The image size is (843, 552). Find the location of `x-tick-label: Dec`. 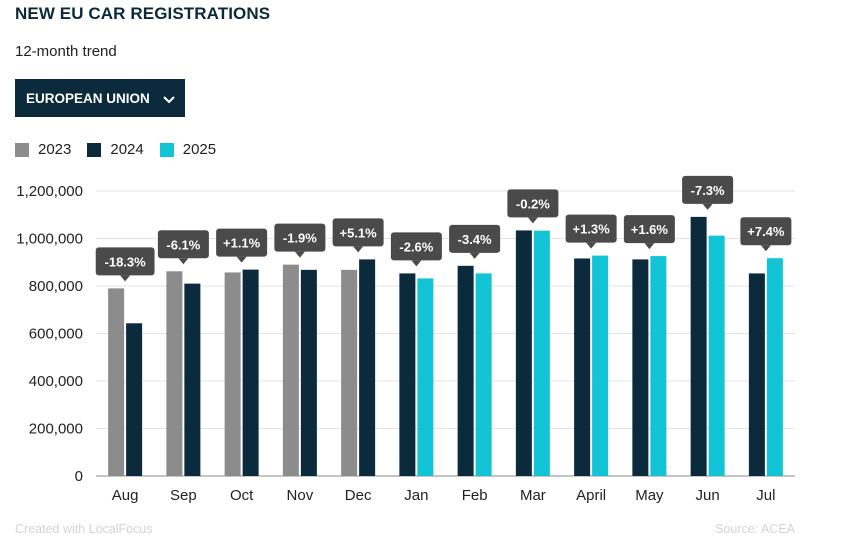

x-tick-label: Dec is located at coordinates (358, 495).